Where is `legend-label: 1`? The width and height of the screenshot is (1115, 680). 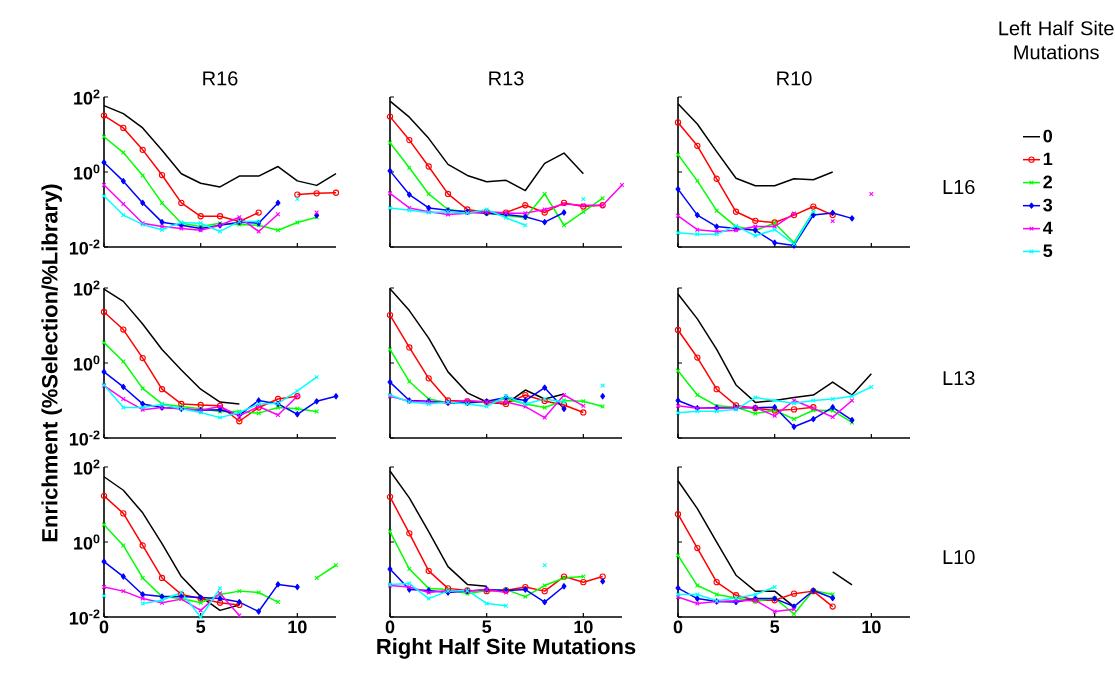
legend-label: 1 is located at coordinates (1048, 159).